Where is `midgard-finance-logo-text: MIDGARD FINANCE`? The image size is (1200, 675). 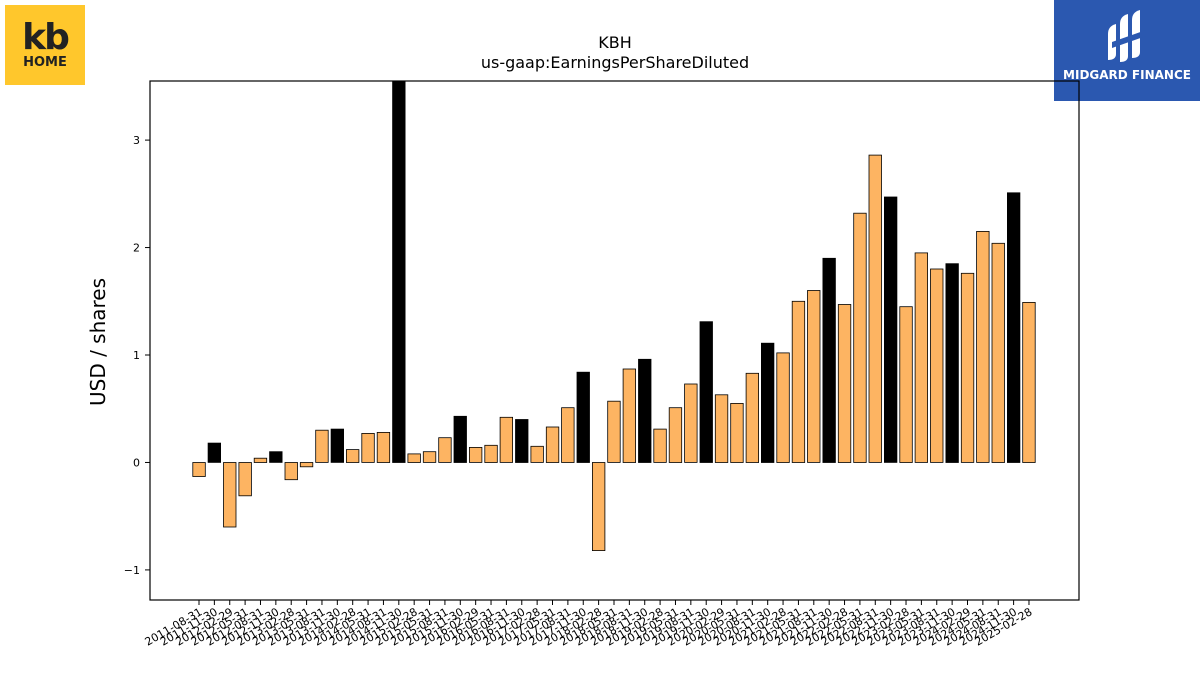 midgard-finance-logo-text: MIDGARD FINANCE is located at coordinates (1127, 75).